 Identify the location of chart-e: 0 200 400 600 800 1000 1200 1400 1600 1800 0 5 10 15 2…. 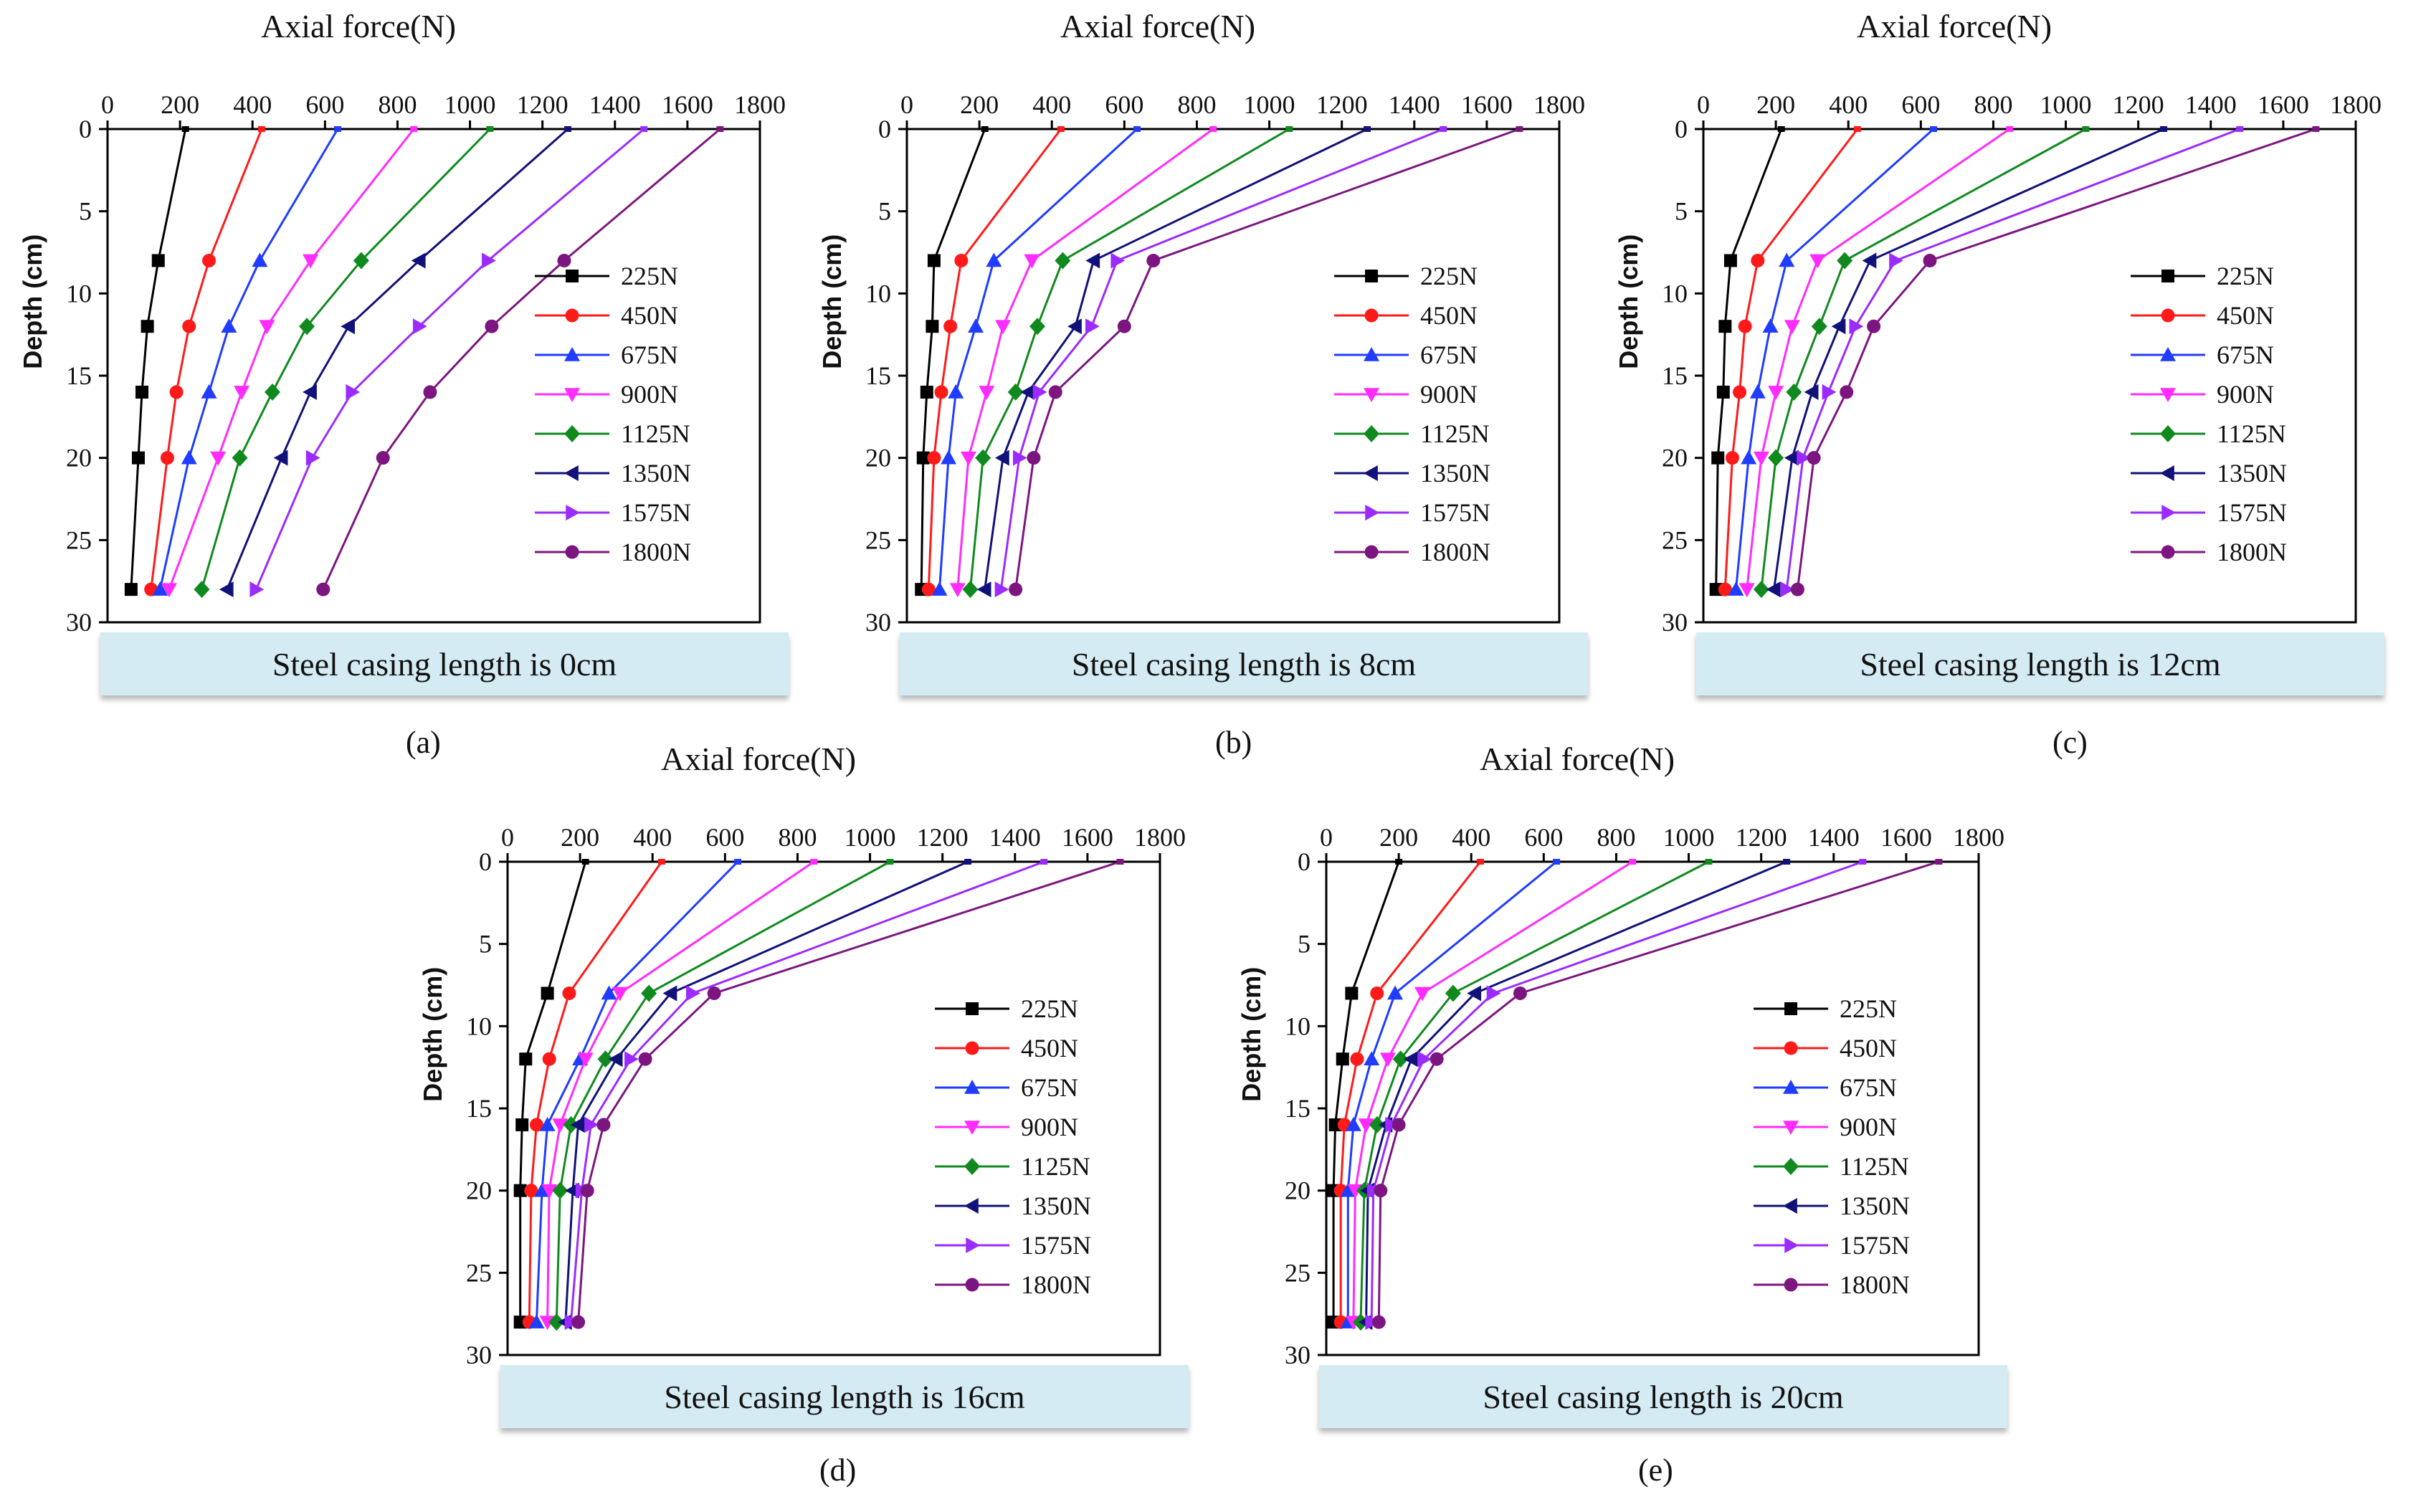
(1620, 1096).